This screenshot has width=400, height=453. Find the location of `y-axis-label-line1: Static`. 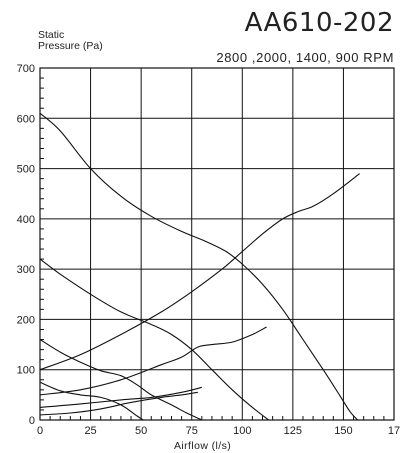

y-axis-label-line1: Static is located at coordinates (51, 35).